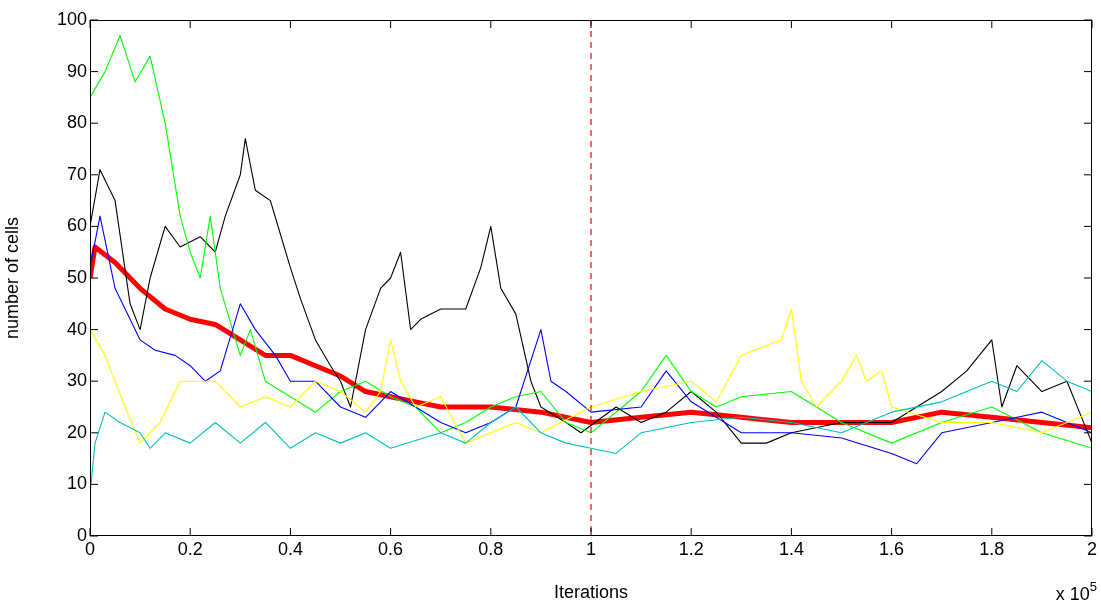 The height and width of the screenshot is (606, 1101). I want to click on y-tick-label: 80, so click(76, 122).